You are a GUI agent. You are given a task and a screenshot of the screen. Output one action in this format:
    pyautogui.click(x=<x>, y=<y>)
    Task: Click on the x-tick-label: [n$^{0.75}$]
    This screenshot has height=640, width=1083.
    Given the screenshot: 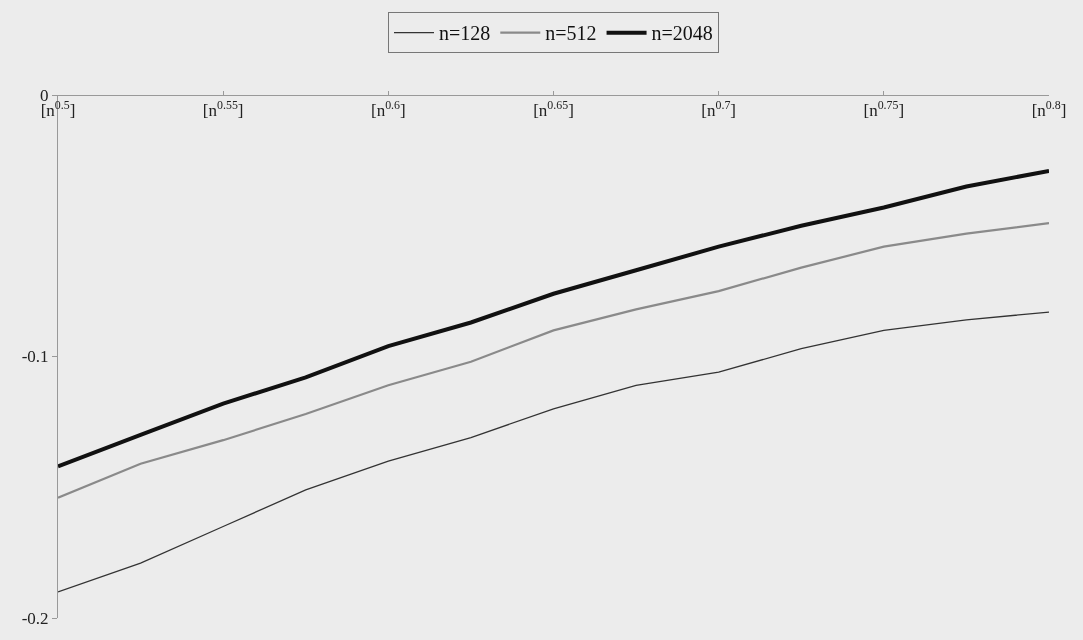 What is the action you would take?
    pyautogui.click(x=884, y=109)
    